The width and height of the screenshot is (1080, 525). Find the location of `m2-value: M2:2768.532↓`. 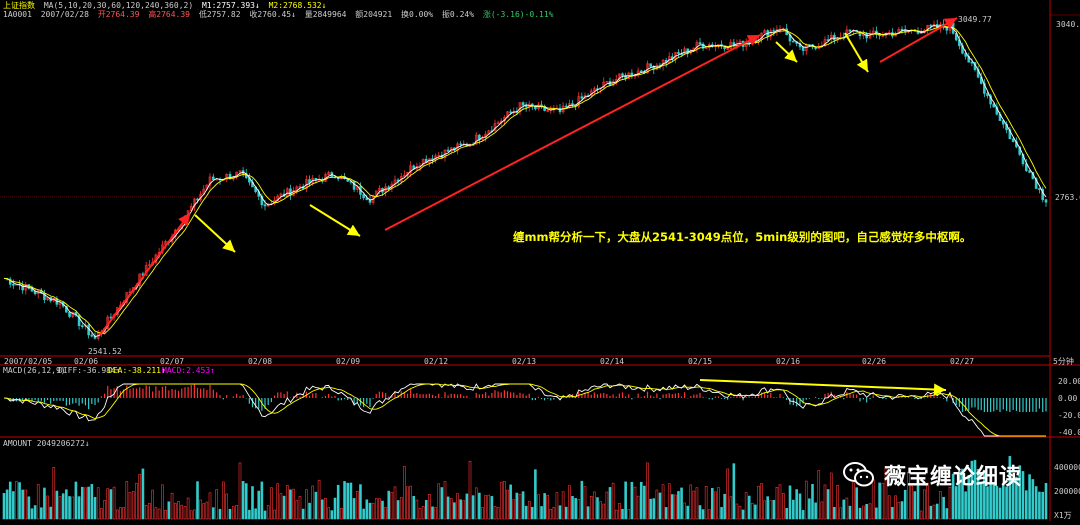

m2-value: M2:2768.532↓ is located at coordinates (297, 5).